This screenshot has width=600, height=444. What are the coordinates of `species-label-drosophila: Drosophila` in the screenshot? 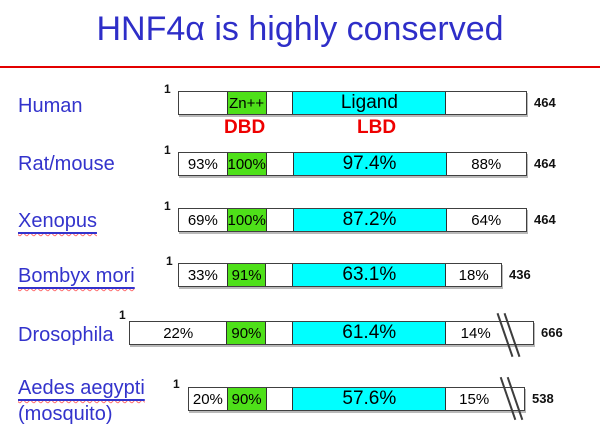 It's located at (66, 335).